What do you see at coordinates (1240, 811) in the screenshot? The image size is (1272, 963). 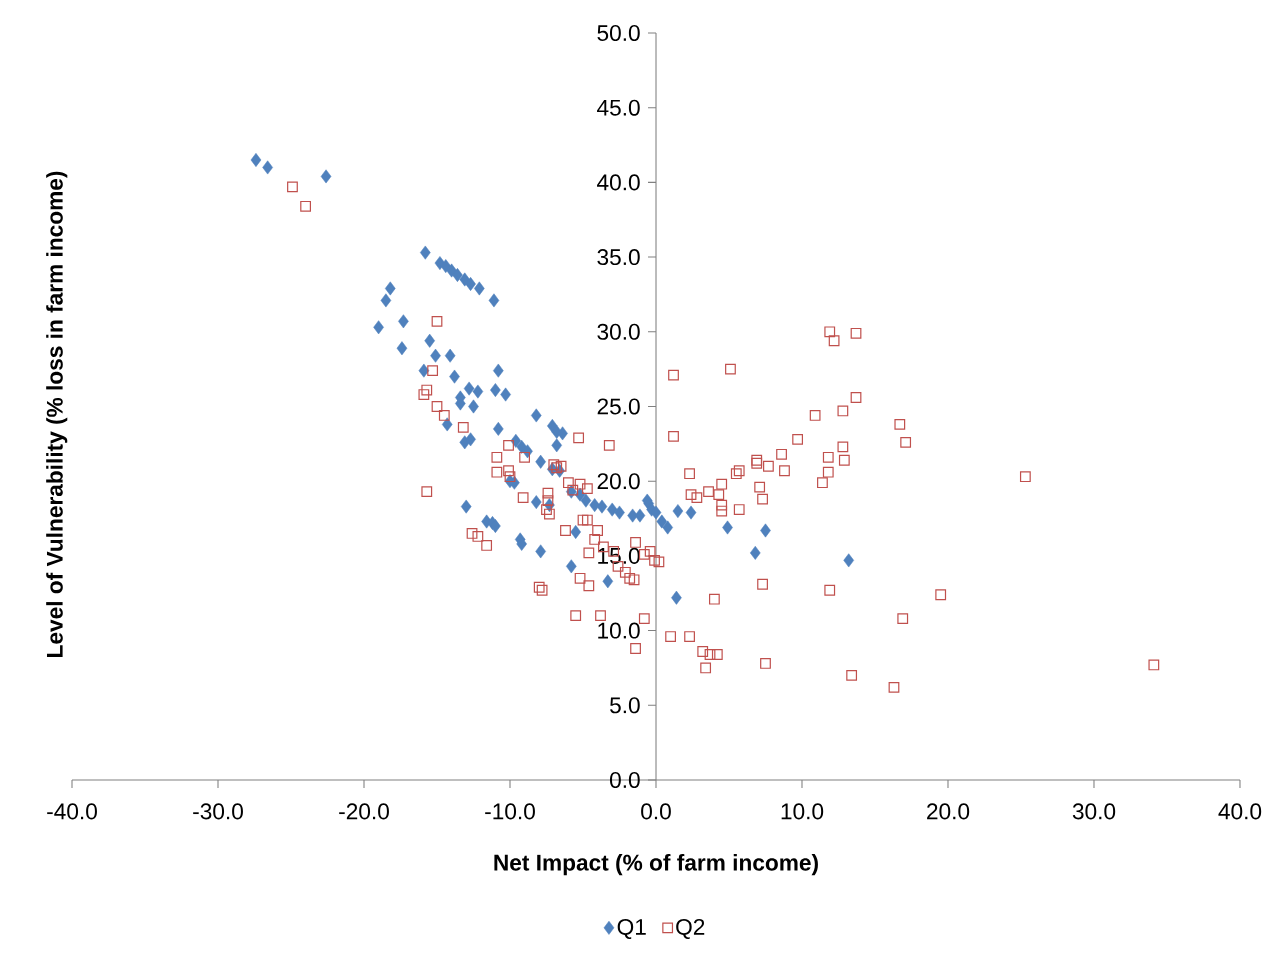 I see `x-tick-label: 40.0` at bounding box center [1240, 811].